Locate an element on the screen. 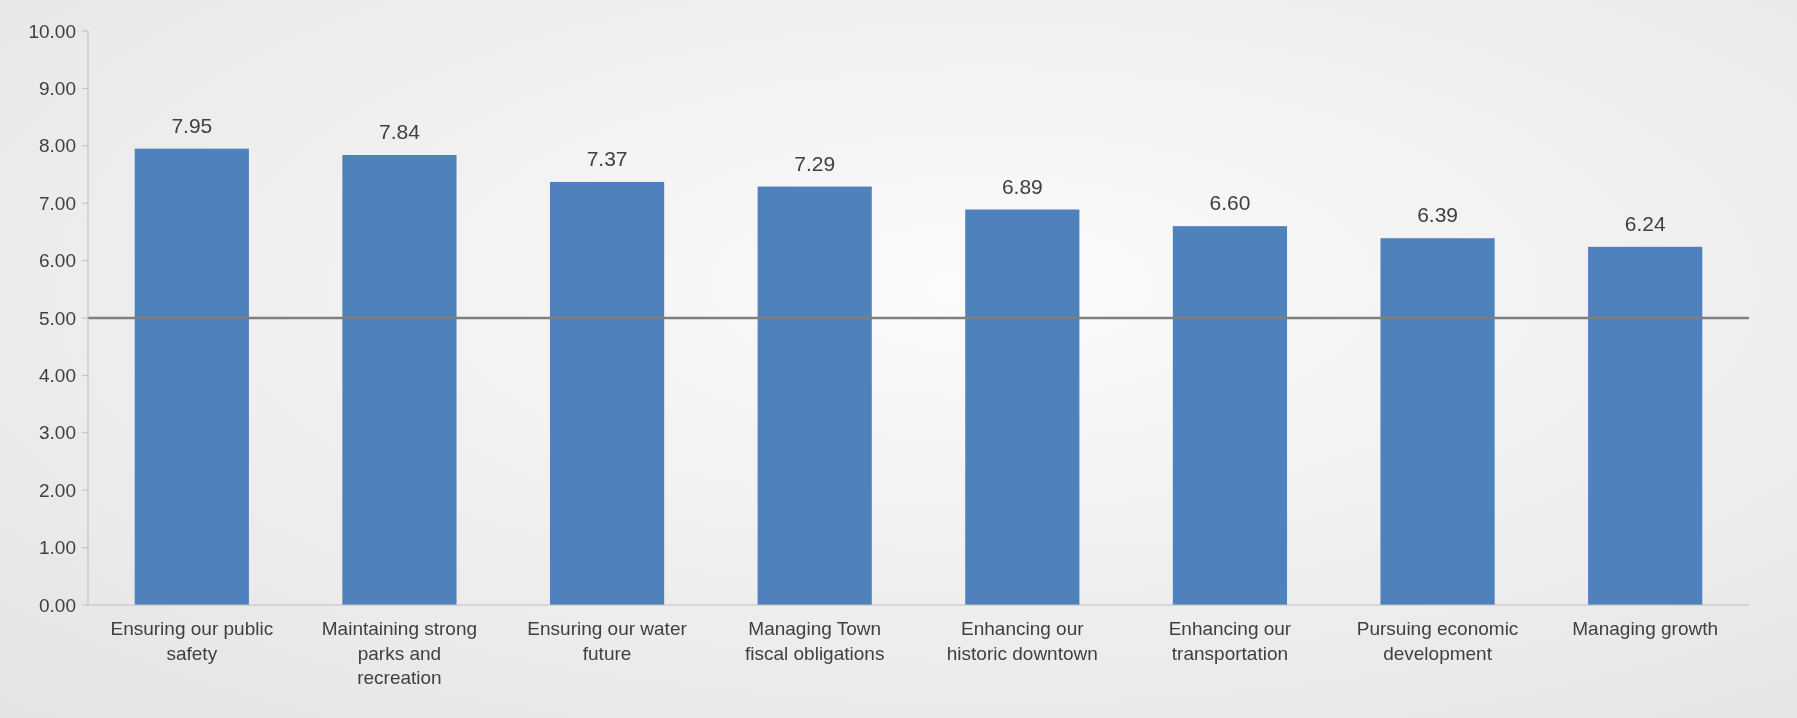 The width and height of the screenshot is (1797, 718). y-tick-label: 5.00 is located at coordinates (57, 318).